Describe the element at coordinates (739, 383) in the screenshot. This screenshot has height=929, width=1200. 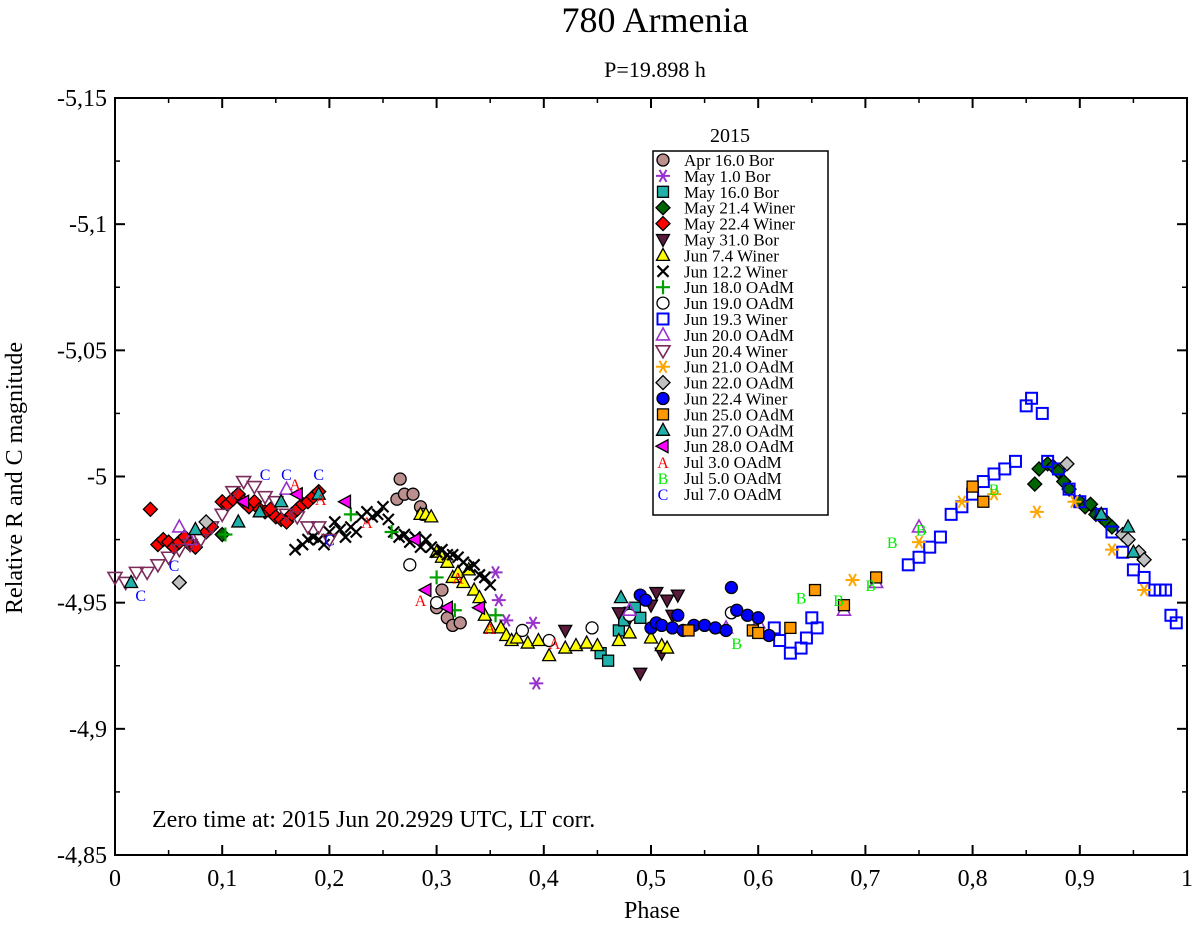
I see `legend-label: Jun 22.0 OAdM` at that location.